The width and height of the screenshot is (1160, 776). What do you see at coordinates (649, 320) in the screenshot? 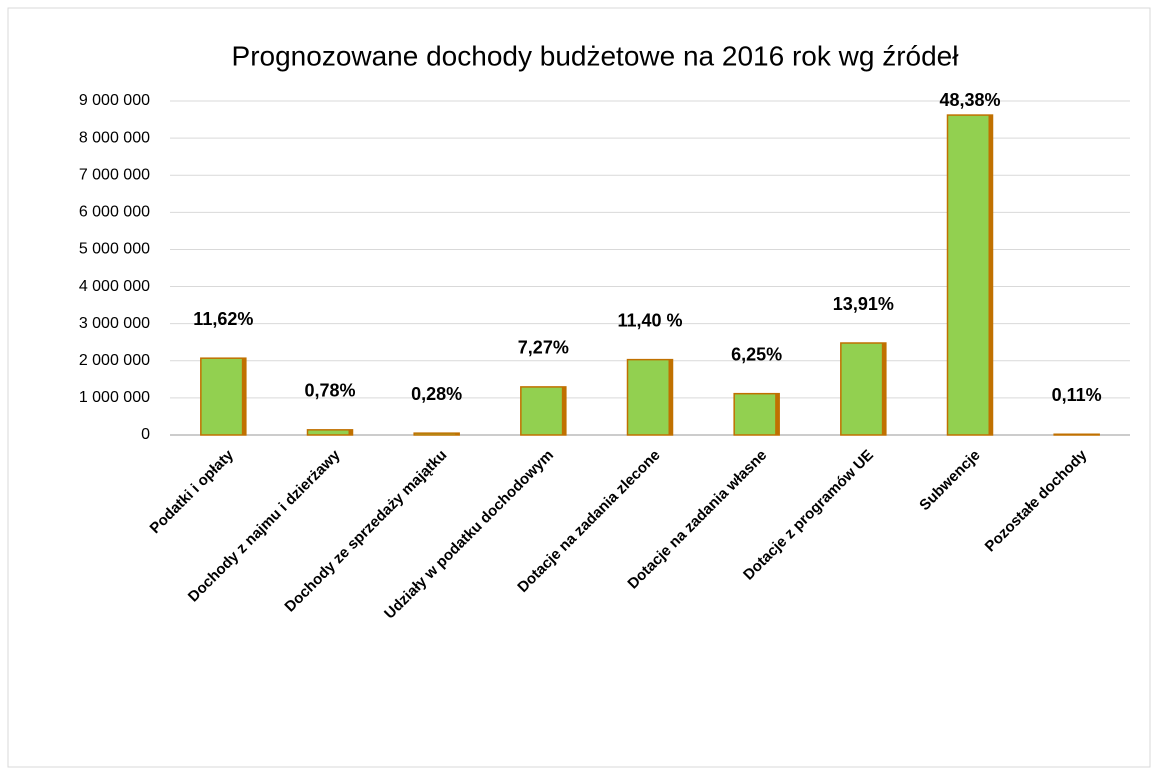
I see `data-label: 11,40 %` at bounding box center [649, 320].